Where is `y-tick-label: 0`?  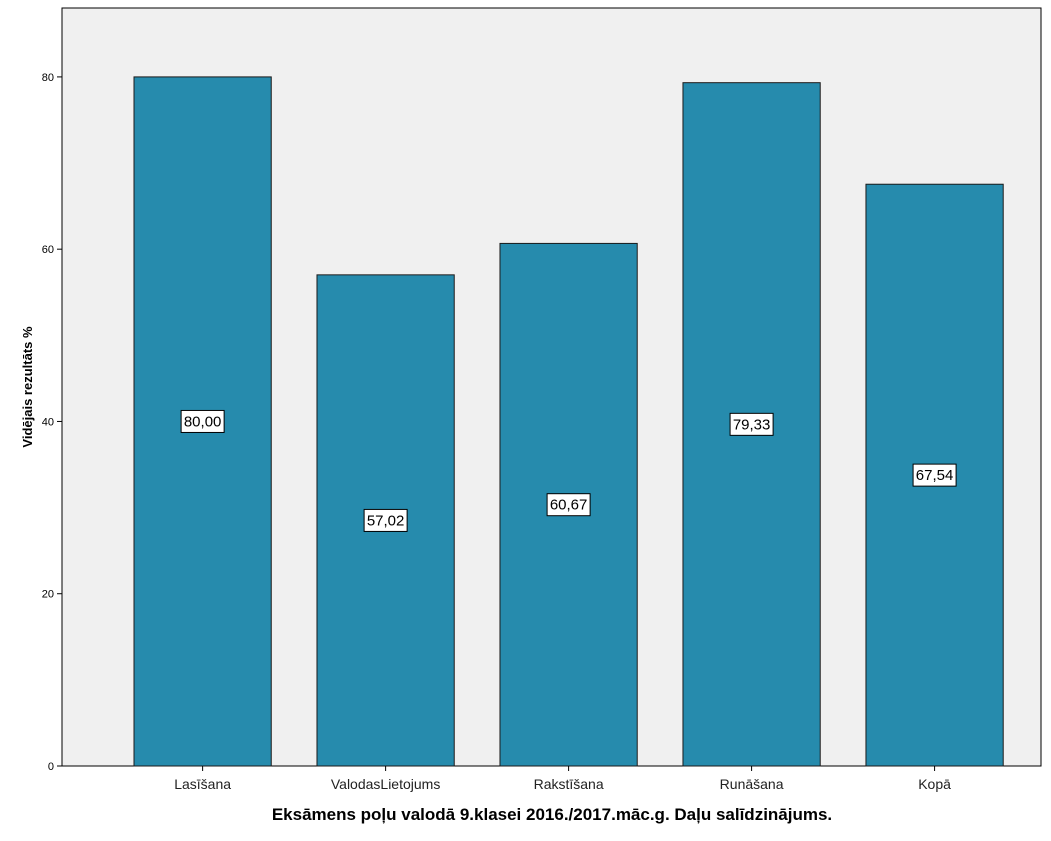
y-tick-label: 0 is located at coordinates (51, 767).